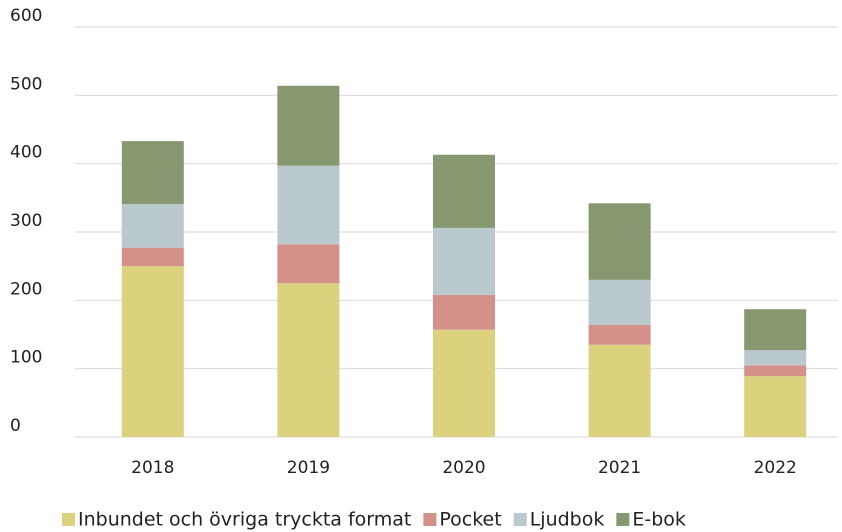  What do you see at coordinates (26, 289) in the screenshot?
I see `y-tick-label: 200` at bounding box center [26, 289].